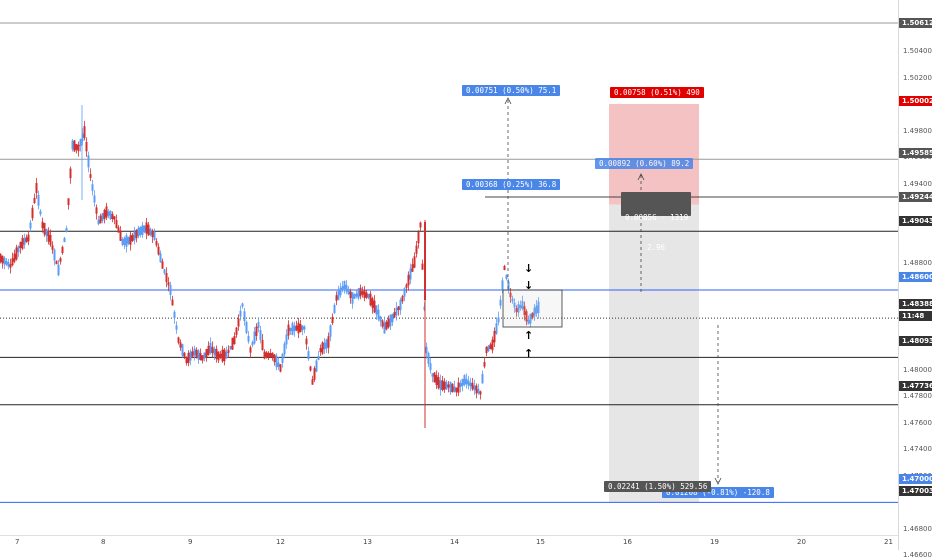 The image size is (932, 559). I want to click on price-tick-label: 1.50200, so click(917, 77).